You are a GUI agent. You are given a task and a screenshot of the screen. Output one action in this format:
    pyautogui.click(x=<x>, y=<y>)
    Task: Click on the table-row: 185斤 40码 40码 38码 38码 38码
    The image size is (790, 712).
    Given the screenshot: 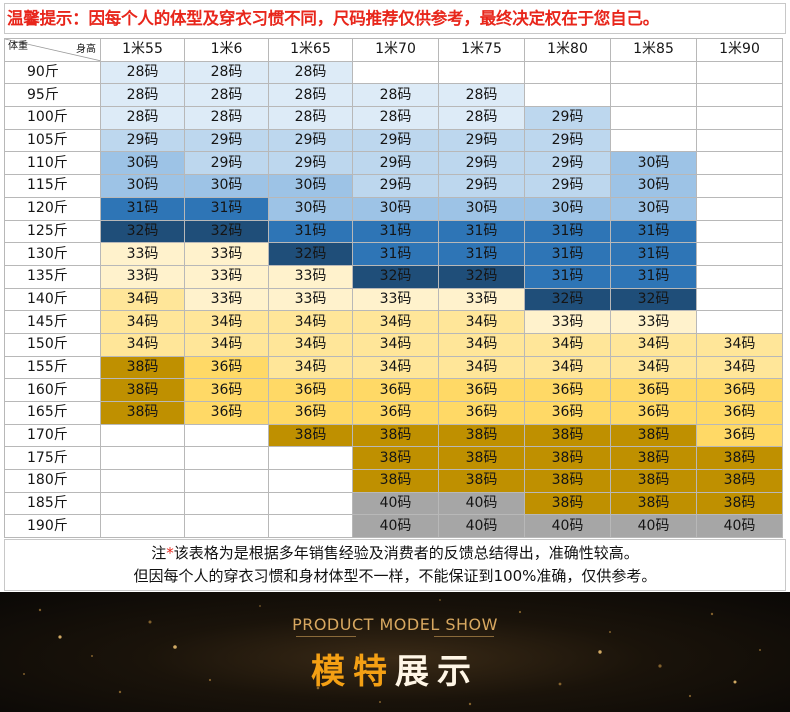 What is the action you would take?
    pyautogui.click(x=393, y=503)
    